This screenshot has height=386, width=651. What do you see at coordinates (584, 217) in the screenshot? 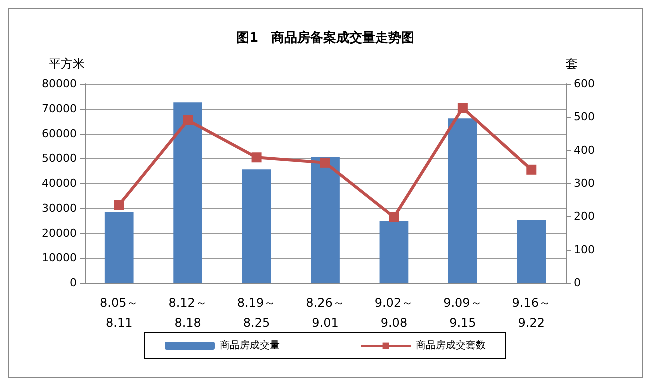
I see `y2-tick-label: 200` at bounding box center [584, 217].